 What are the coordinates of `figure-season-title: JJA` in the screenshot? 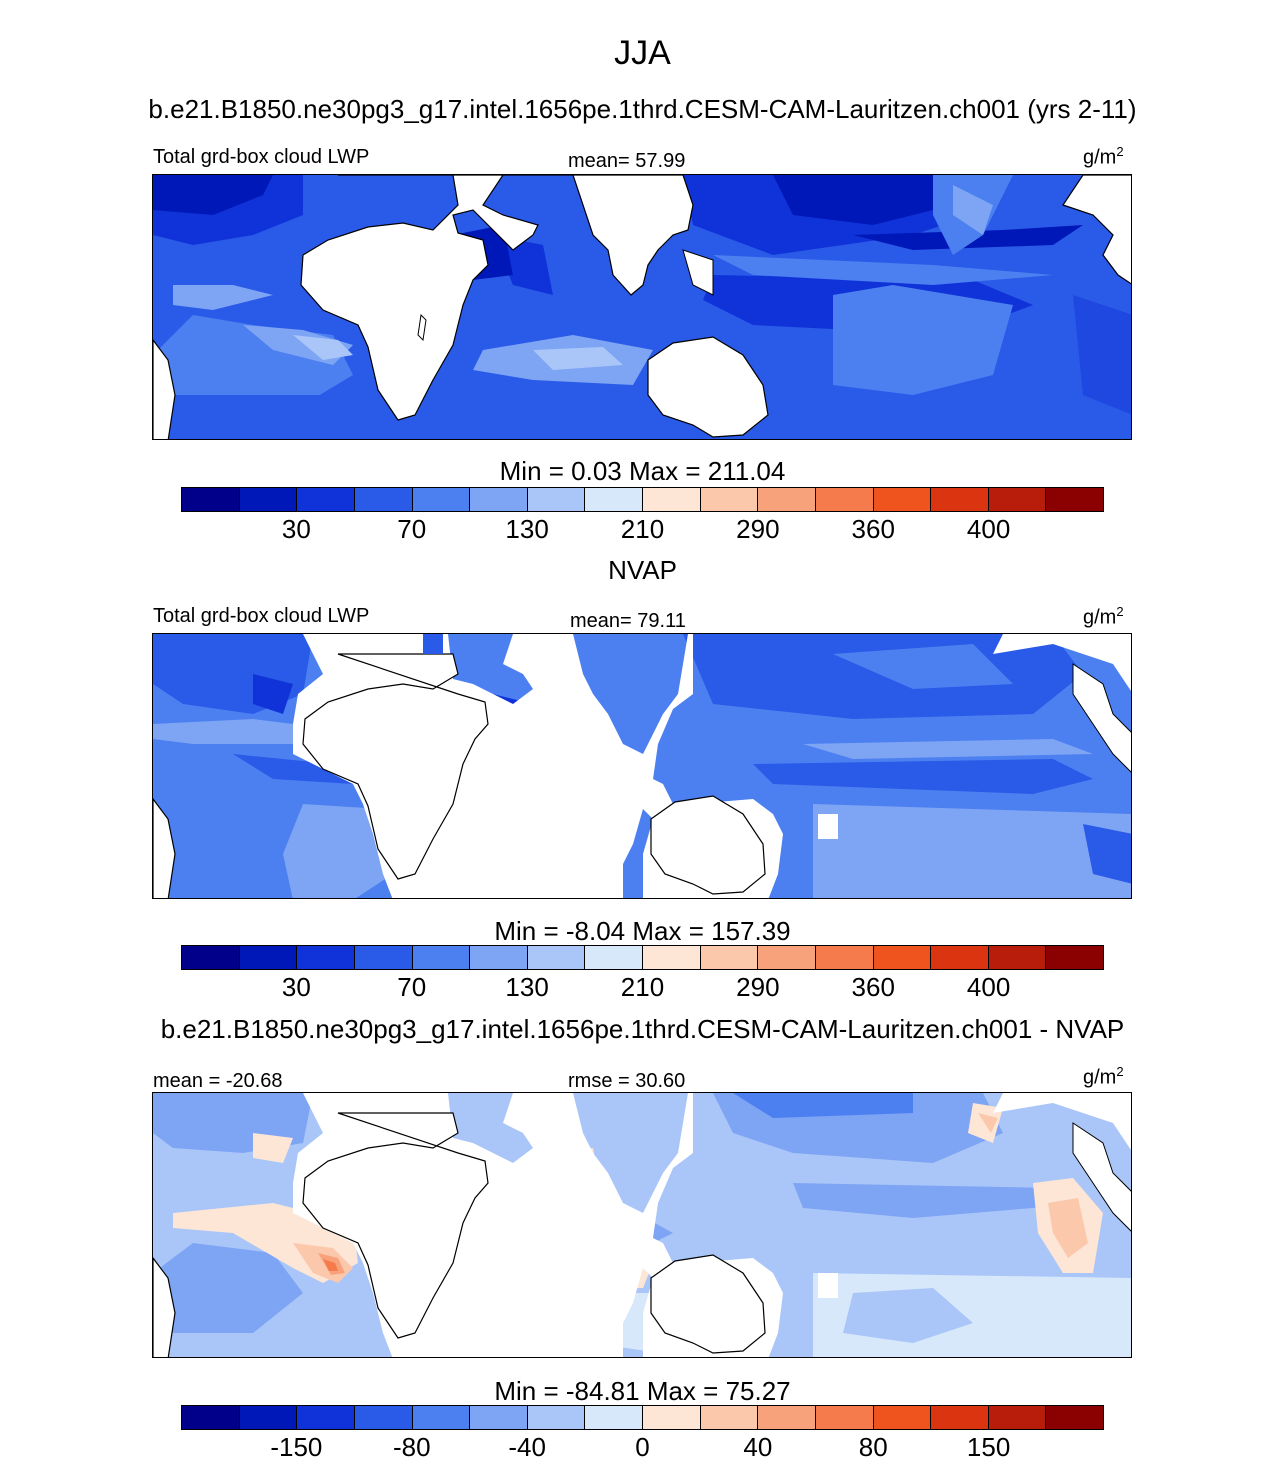 It's located at (642, 53).